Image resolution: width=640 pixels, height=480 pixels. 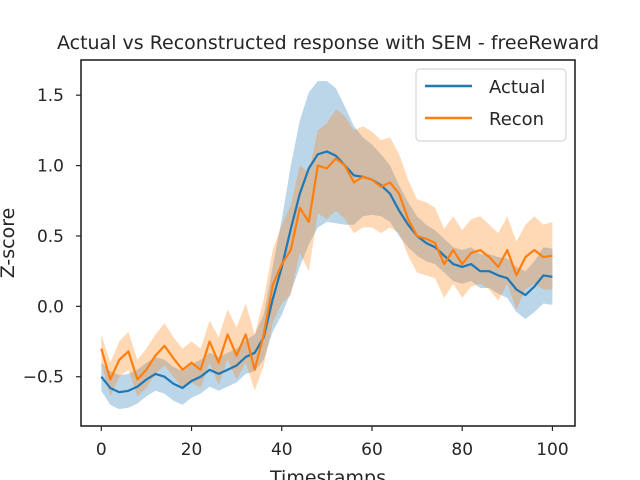 I want to click on x-tick-label: 80, so click(x=462, y=450).